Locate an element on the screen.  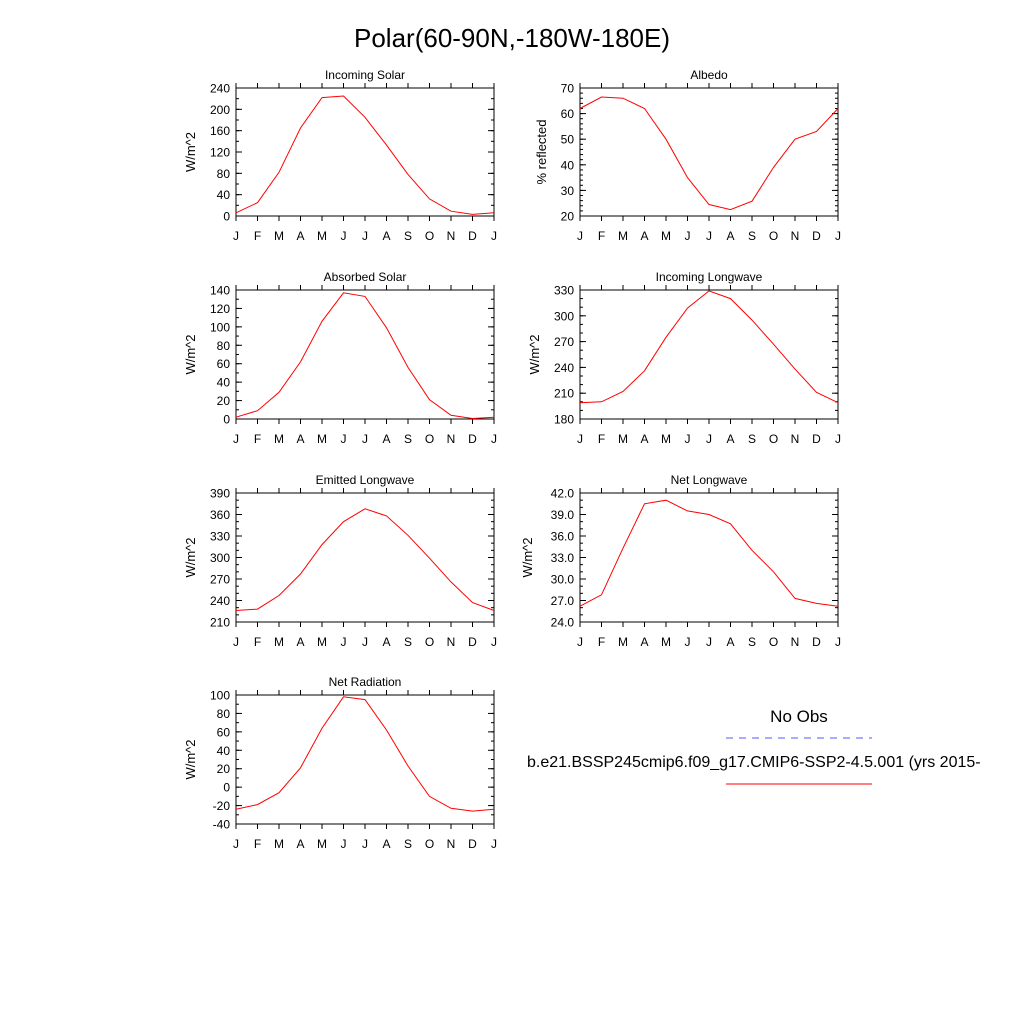
panel-title: Incoming Longwave is located at coordinates (709, 277).